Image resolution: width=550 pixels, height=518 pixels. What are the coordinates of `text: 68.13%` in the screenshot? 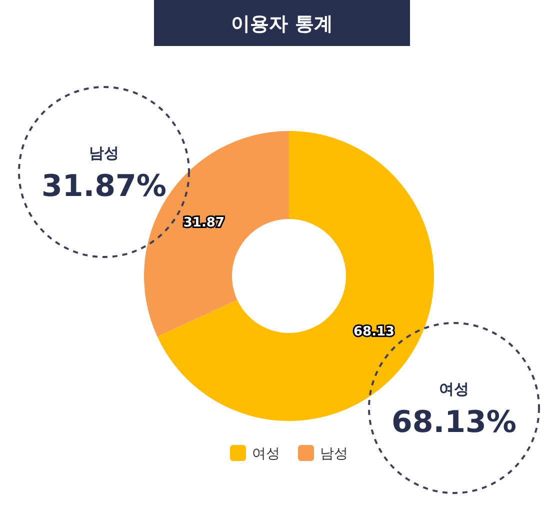 It's located at (454, 422).